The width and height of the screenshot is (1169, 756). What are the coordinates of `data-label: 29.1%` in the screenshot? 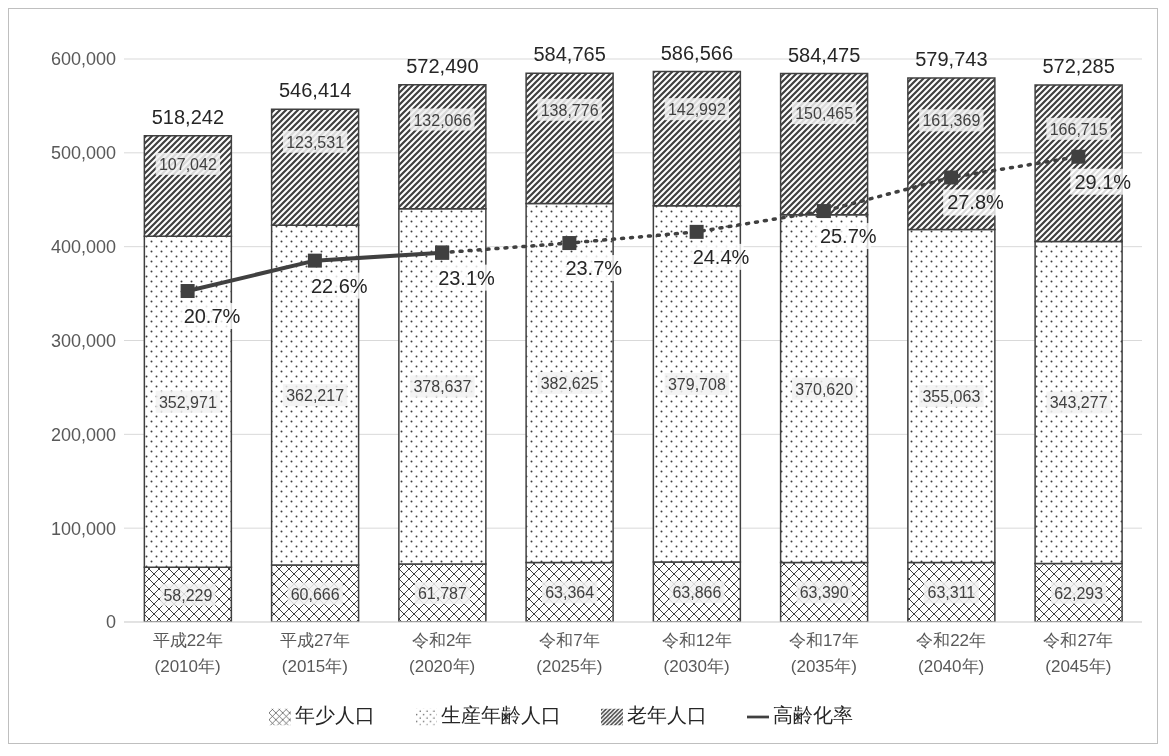 It's located at (1103, 181).